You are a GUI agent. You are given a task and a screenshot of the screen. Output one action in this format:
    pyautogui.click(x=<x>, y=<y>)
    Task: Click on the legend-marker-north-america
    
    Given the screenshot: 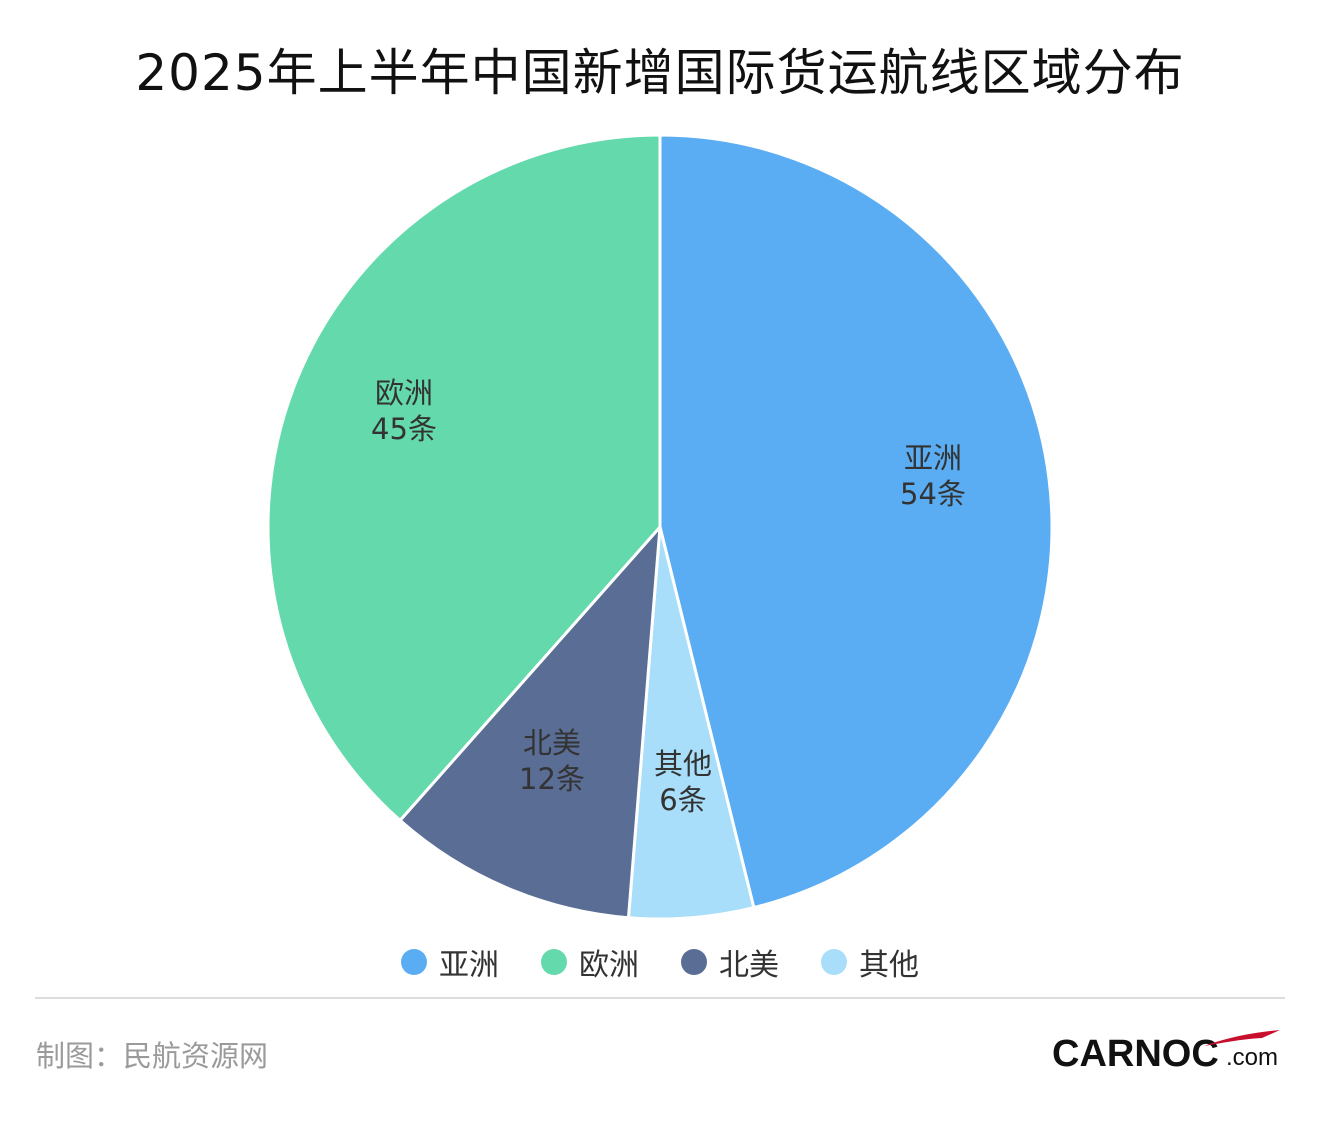 What is the action you would take?
    pyautogui.click(x=694, y=962)
    